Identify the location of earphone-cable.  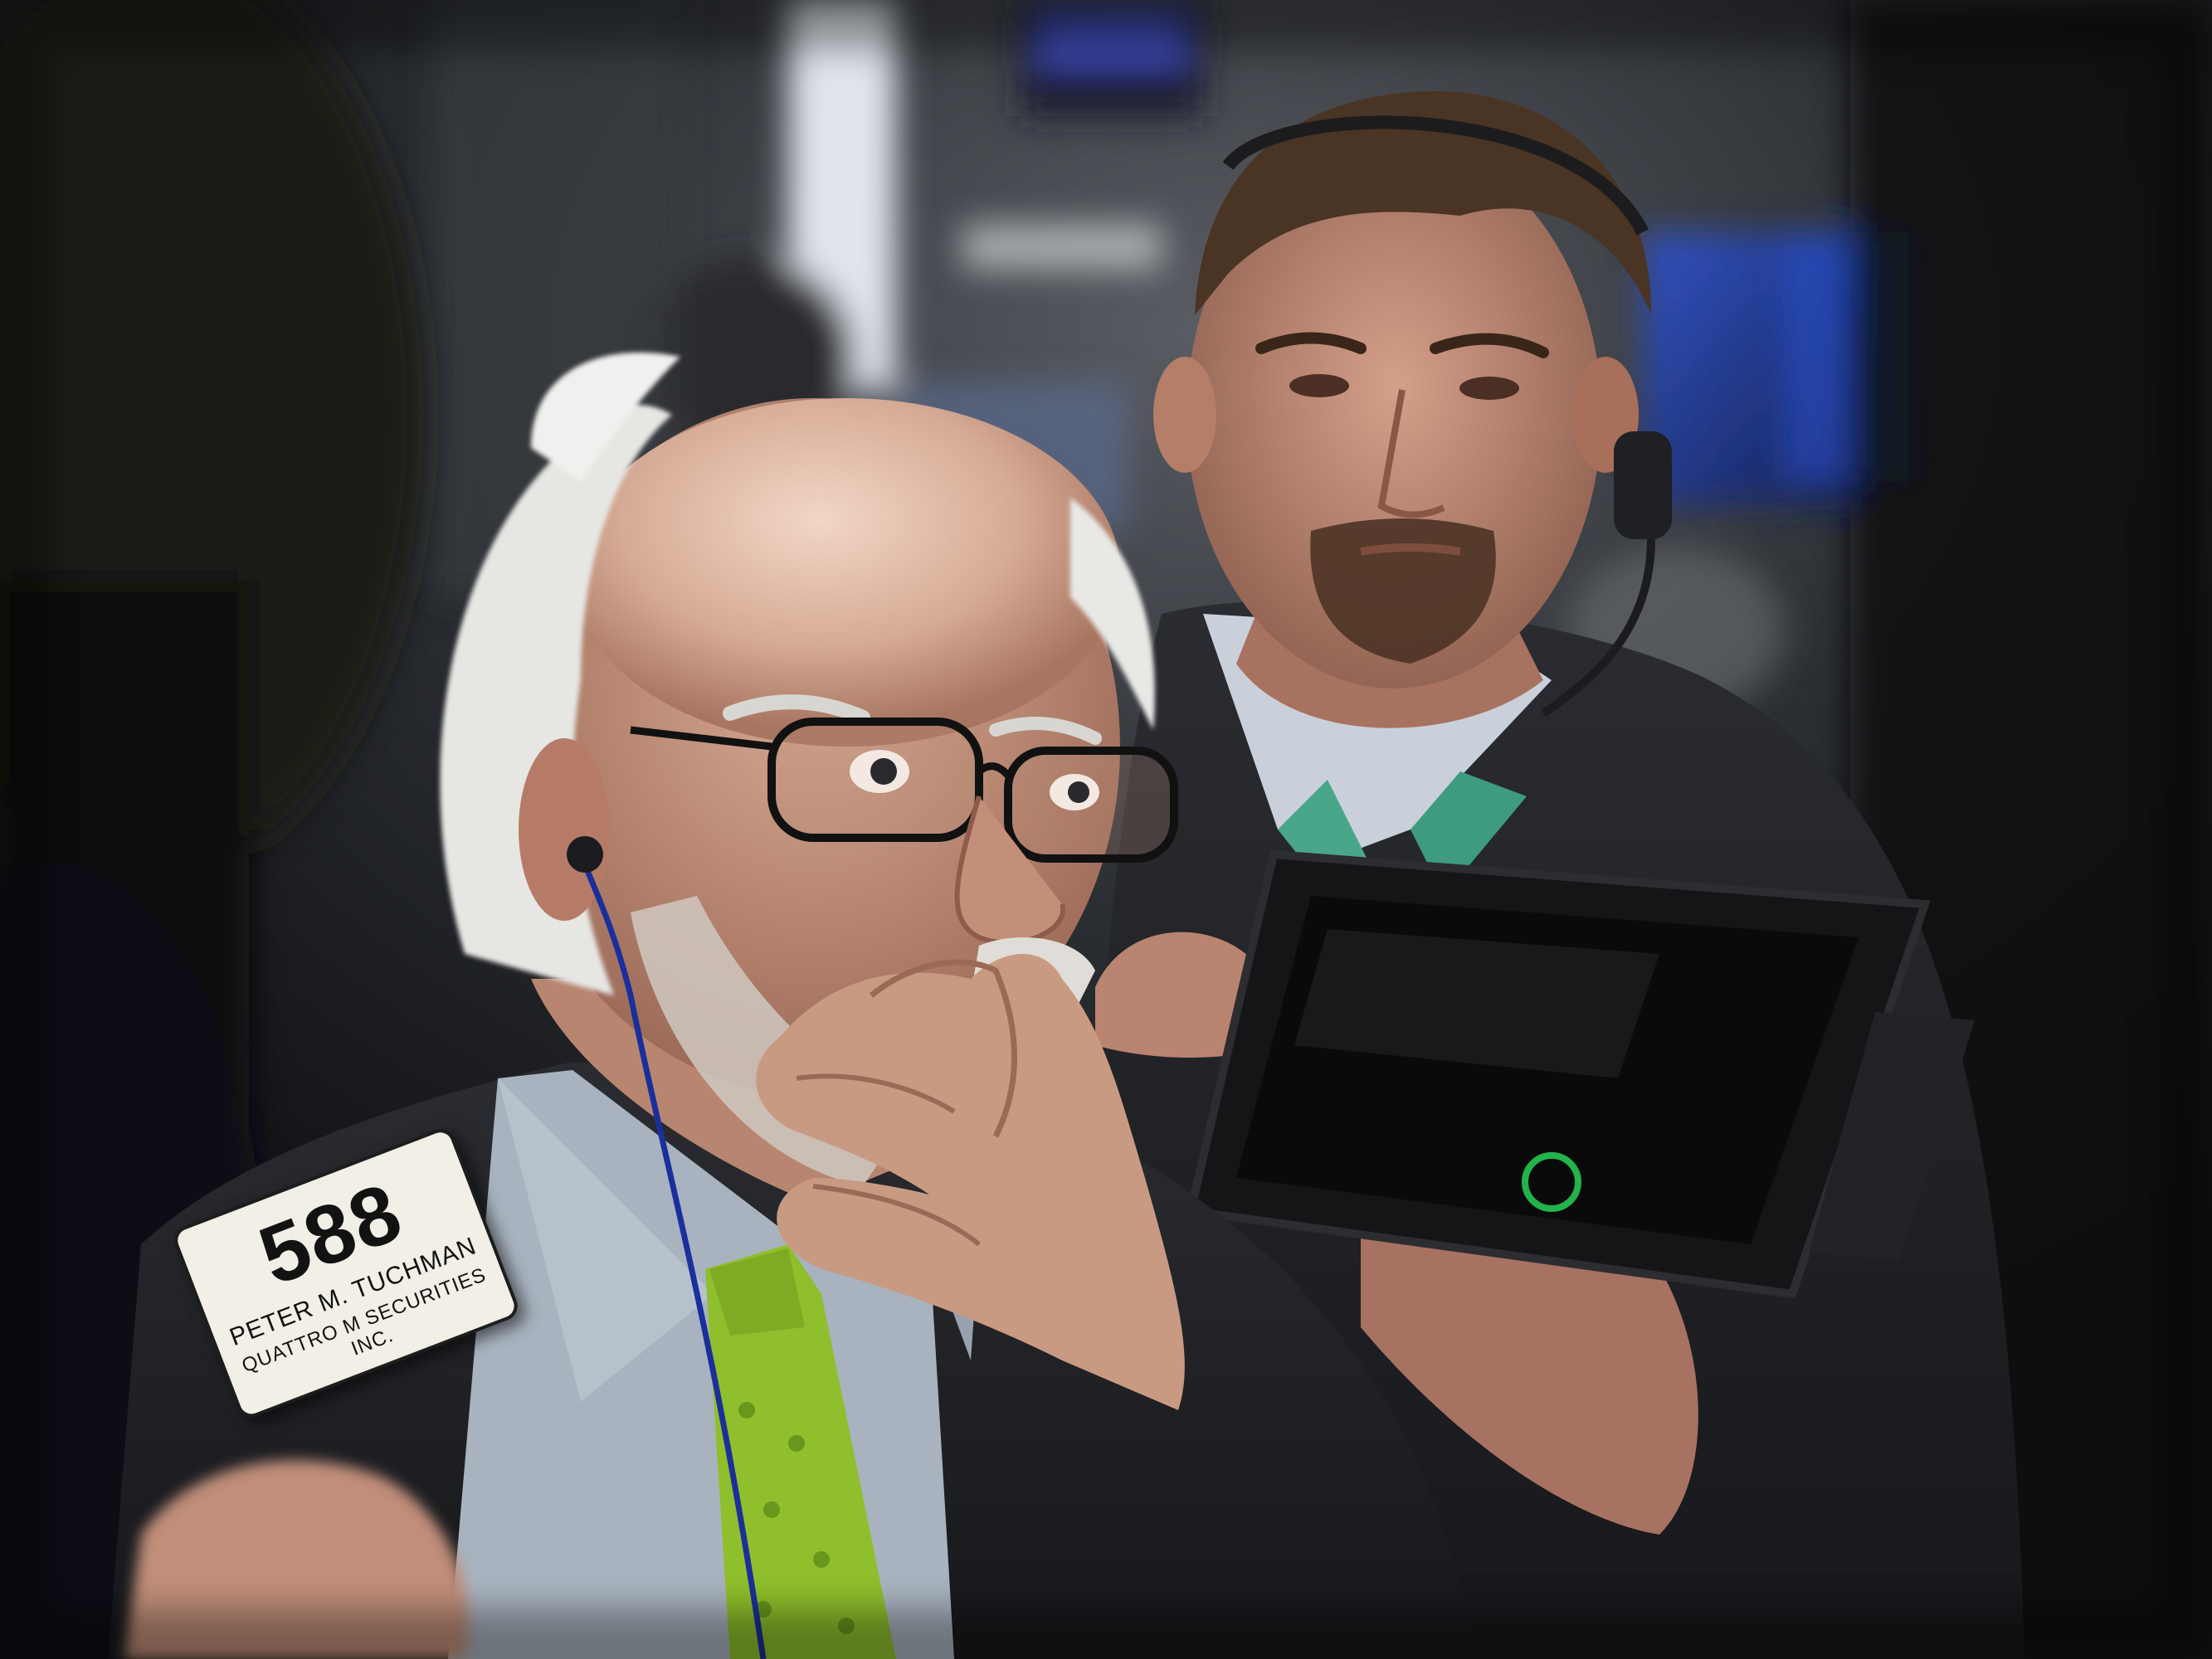
(672, 1256).